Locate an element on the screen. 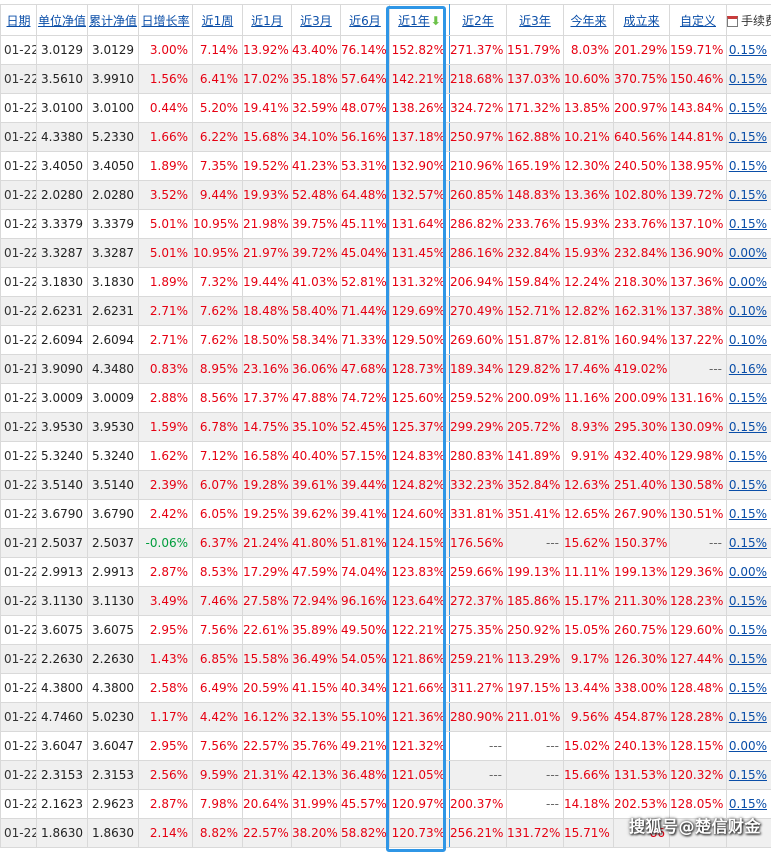 The image size is (771, 855). sort-since-link: 成立来 is located at coordinates (641, 20).